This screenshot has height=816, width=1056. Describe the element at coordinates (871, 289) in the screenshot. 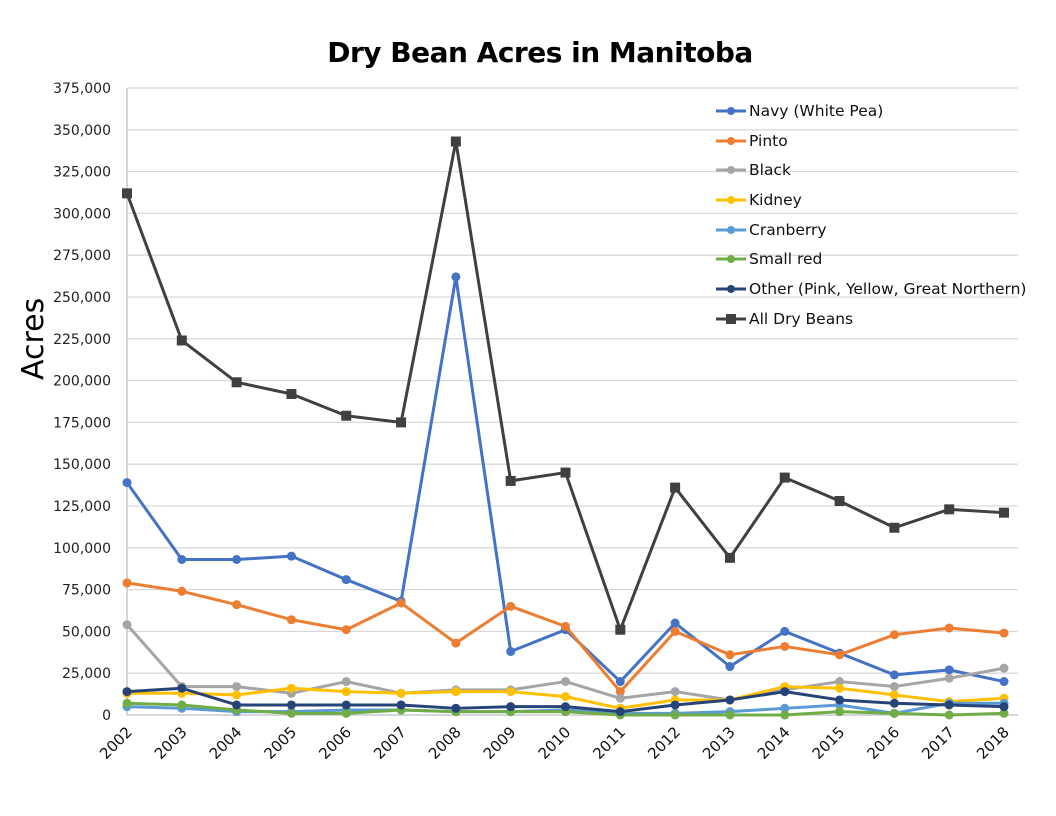

I see `legend-item: Other (Pink, Yellow, Great Northern)` at that location.